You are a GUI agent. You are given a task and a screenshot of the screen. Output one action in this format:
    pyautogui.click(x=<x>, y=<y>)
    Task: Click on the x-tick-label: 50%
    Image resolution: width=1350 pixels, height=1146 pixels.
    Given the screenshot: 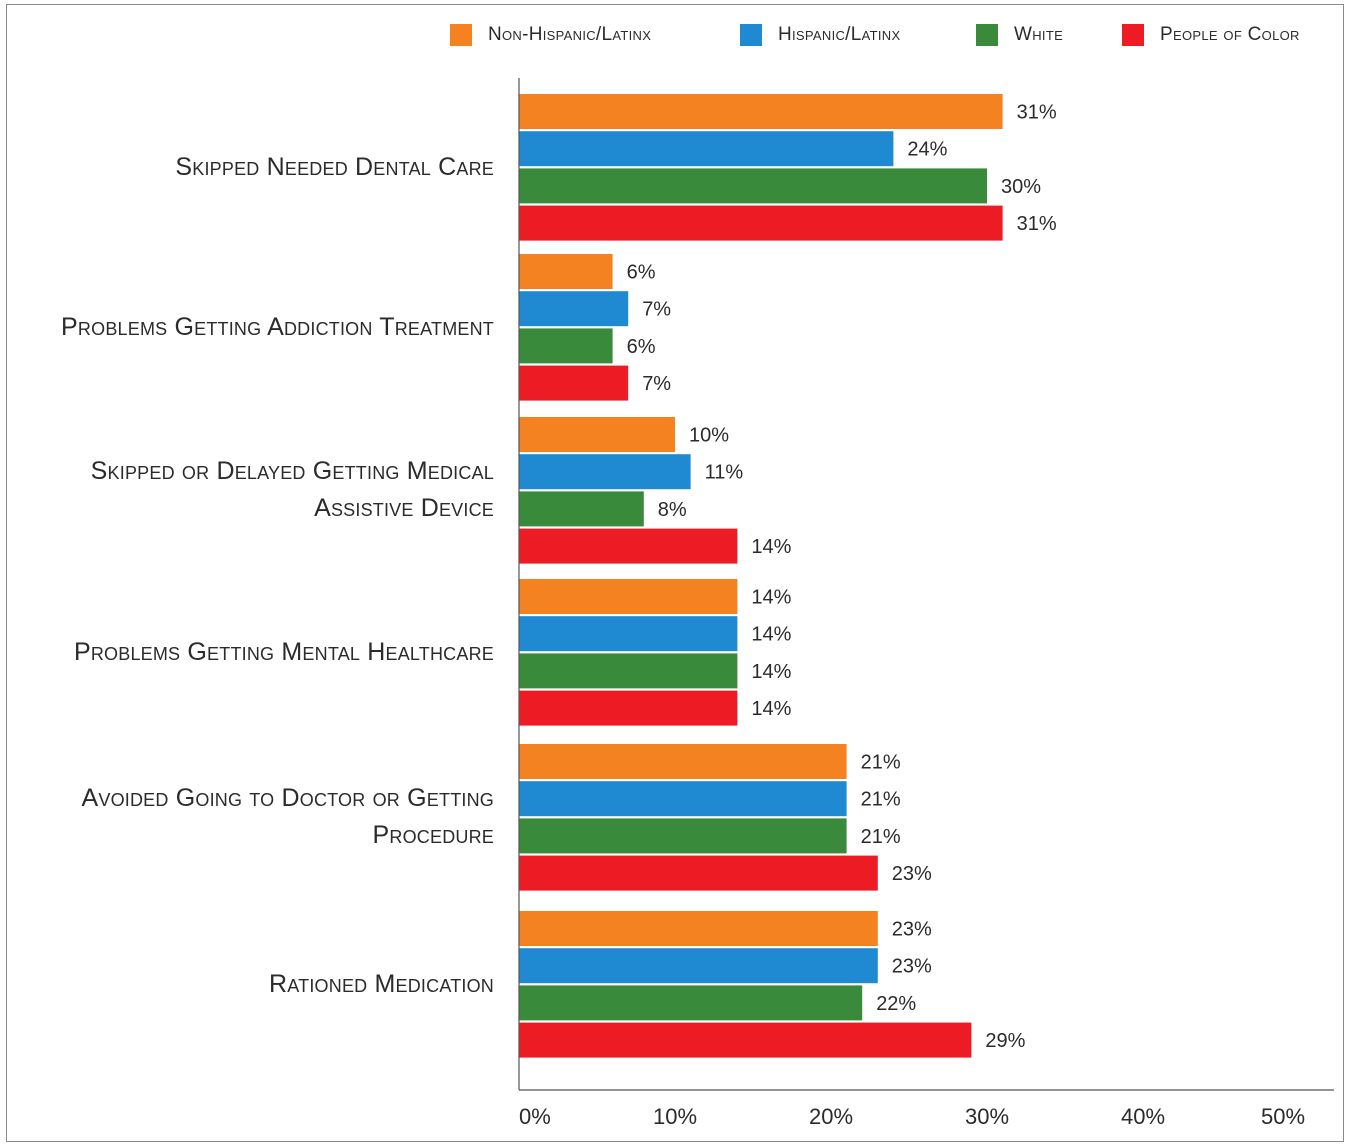 What is the action you would take?
    pyautogui.click(x=1283, y=1116)
    